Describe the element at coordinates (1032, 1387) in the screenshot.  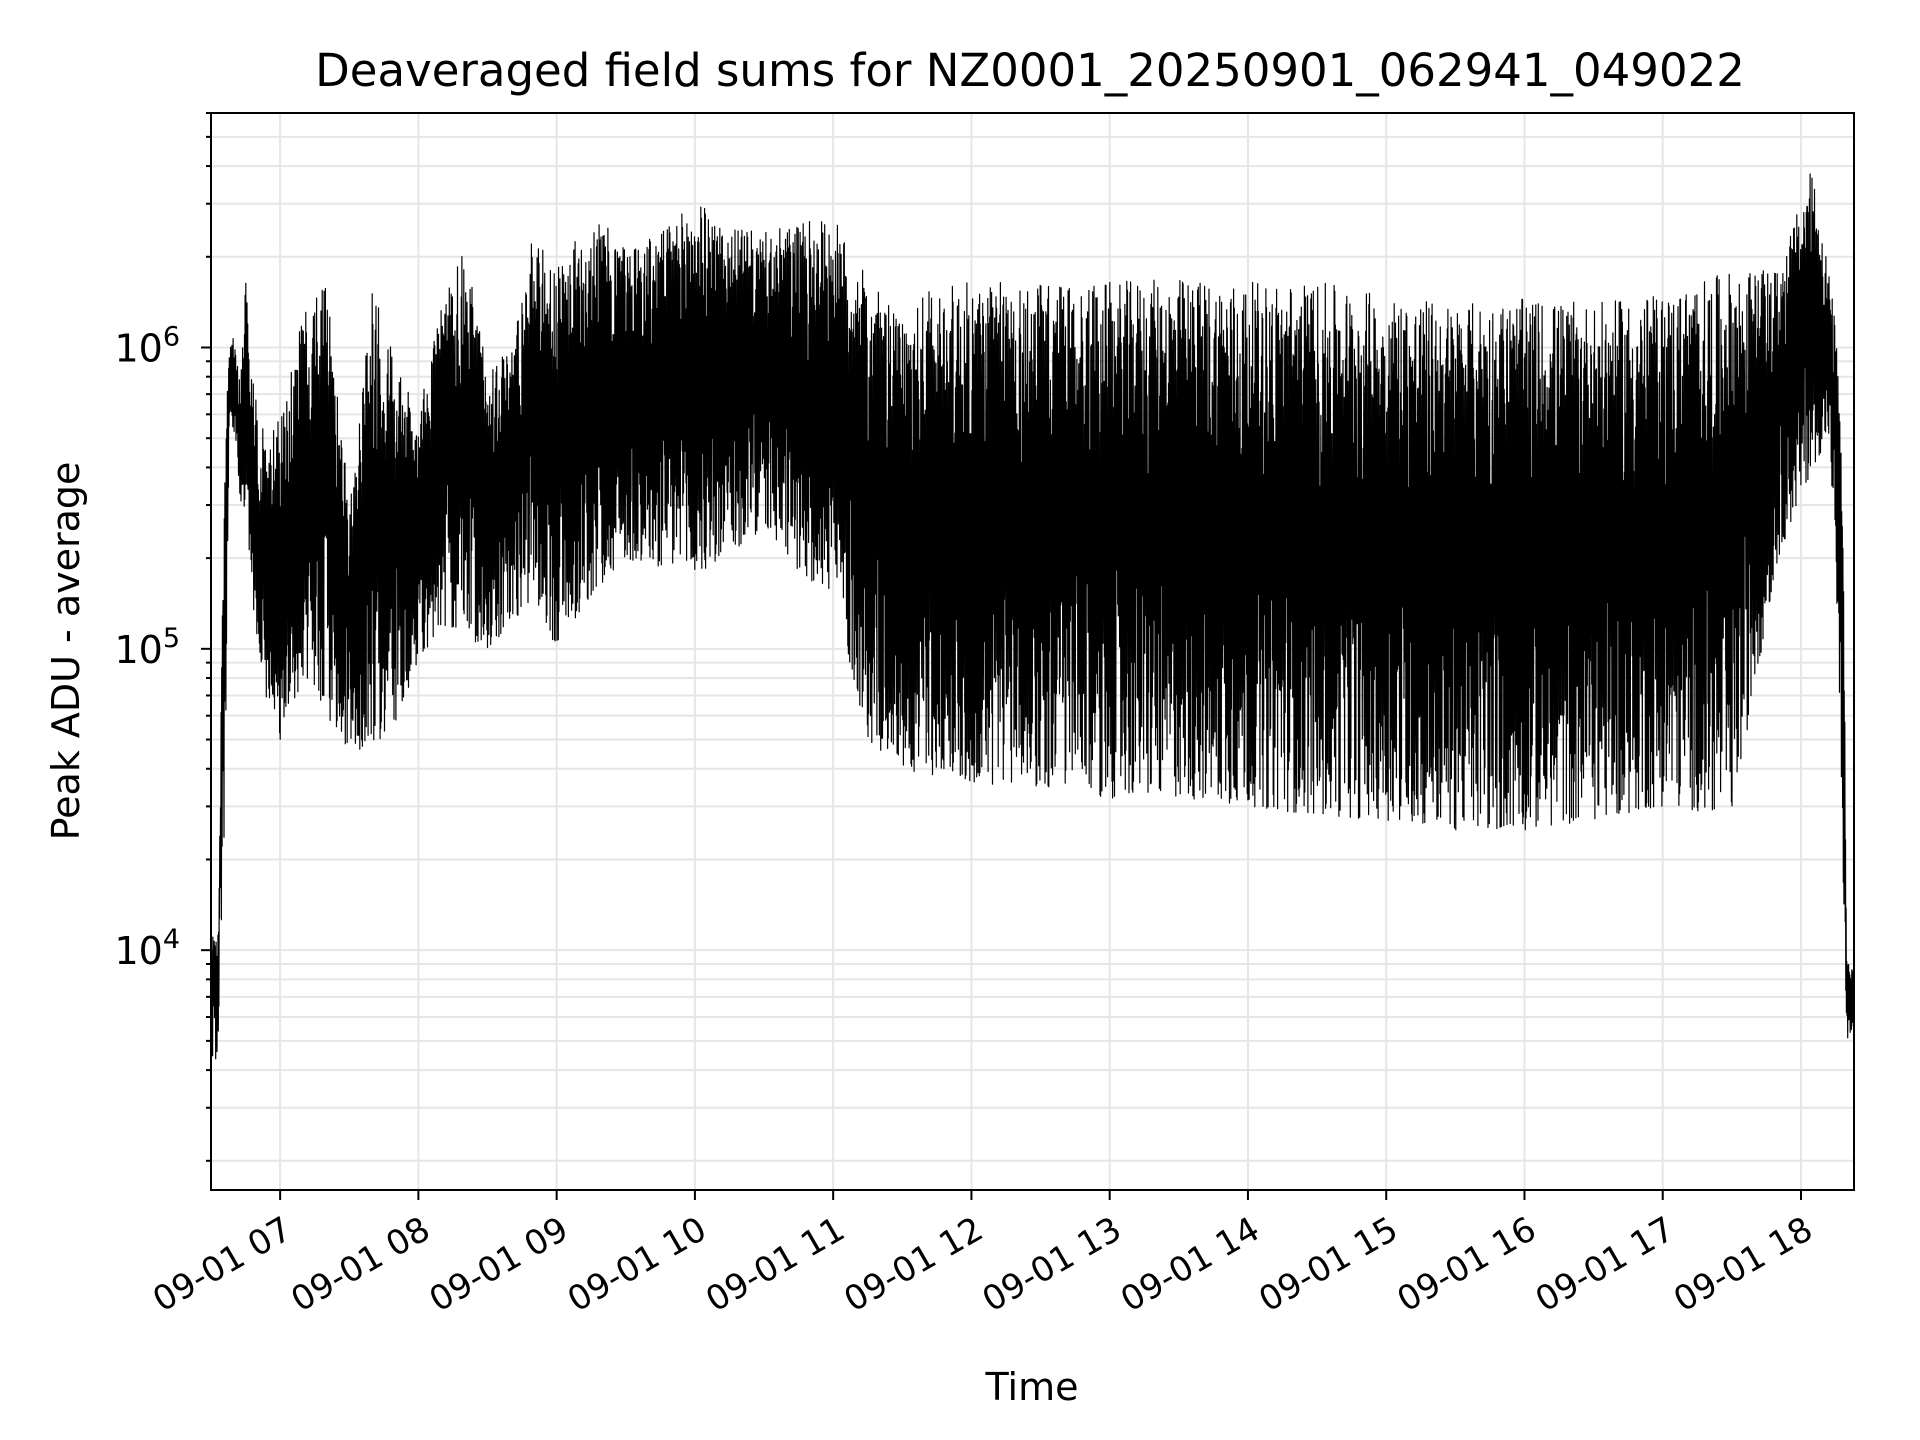
I see `x-axis-label: Time` at that location.